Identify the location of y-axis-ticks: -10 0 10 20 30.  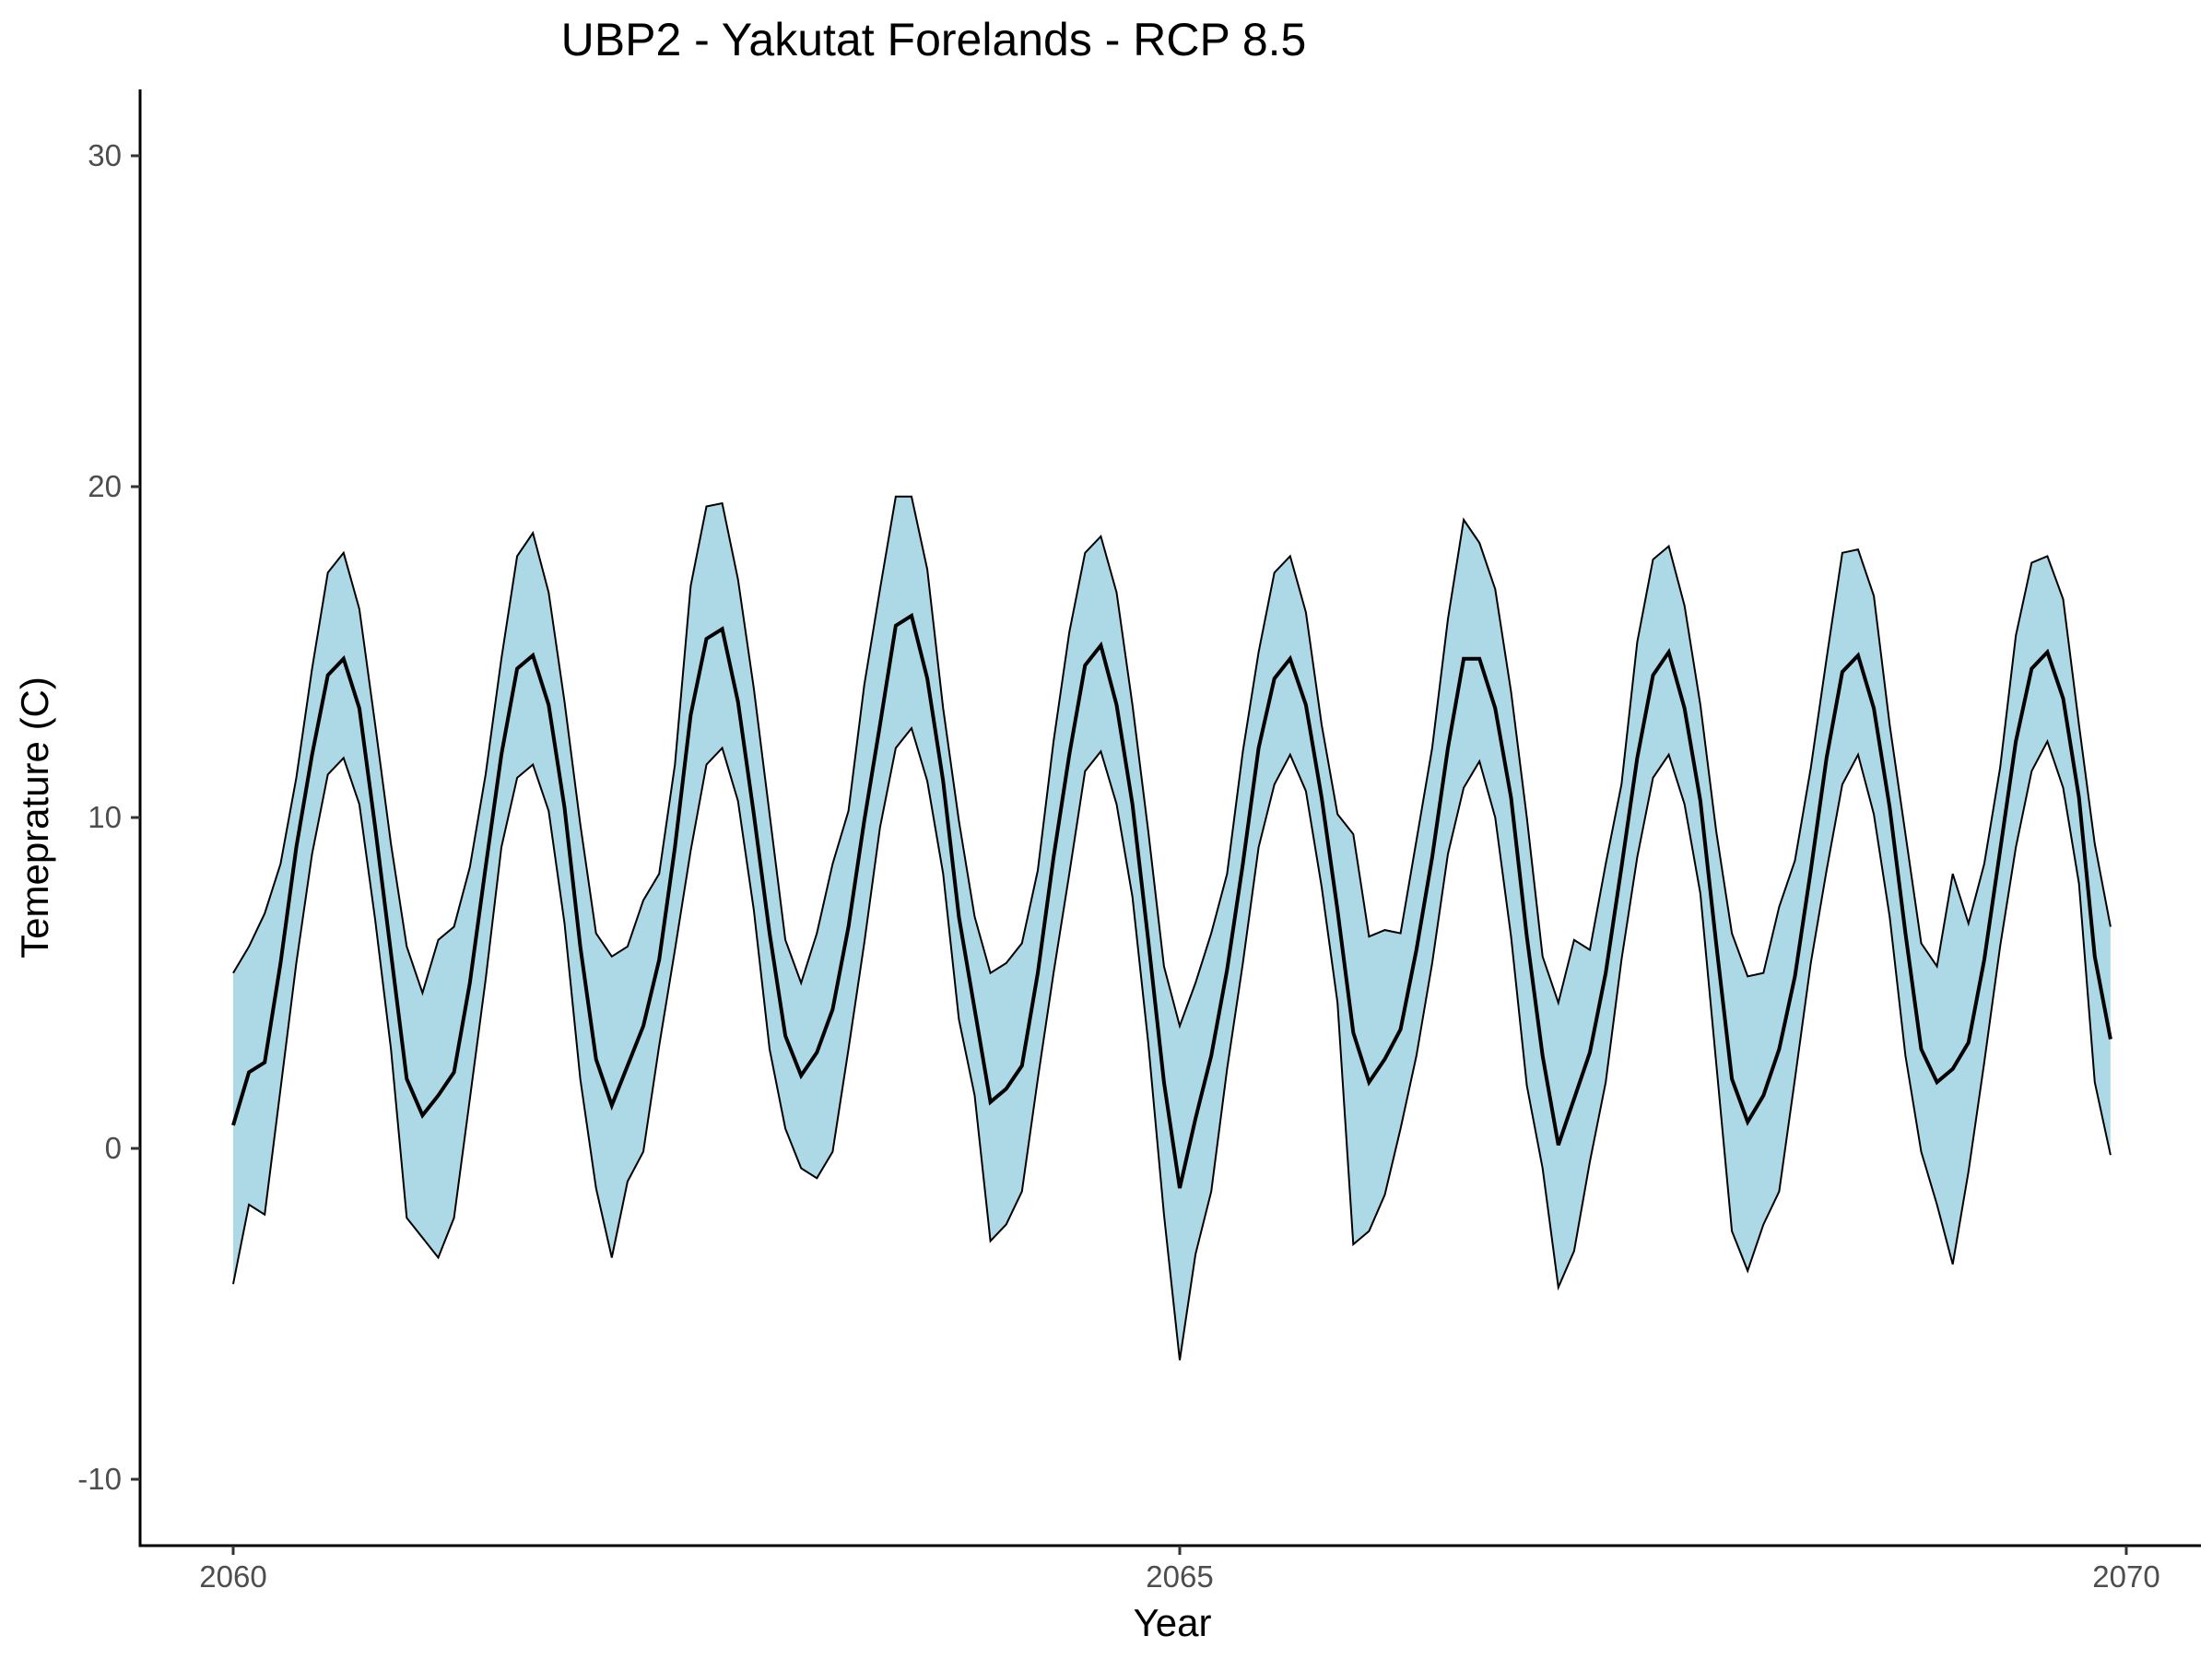
(108, 817).